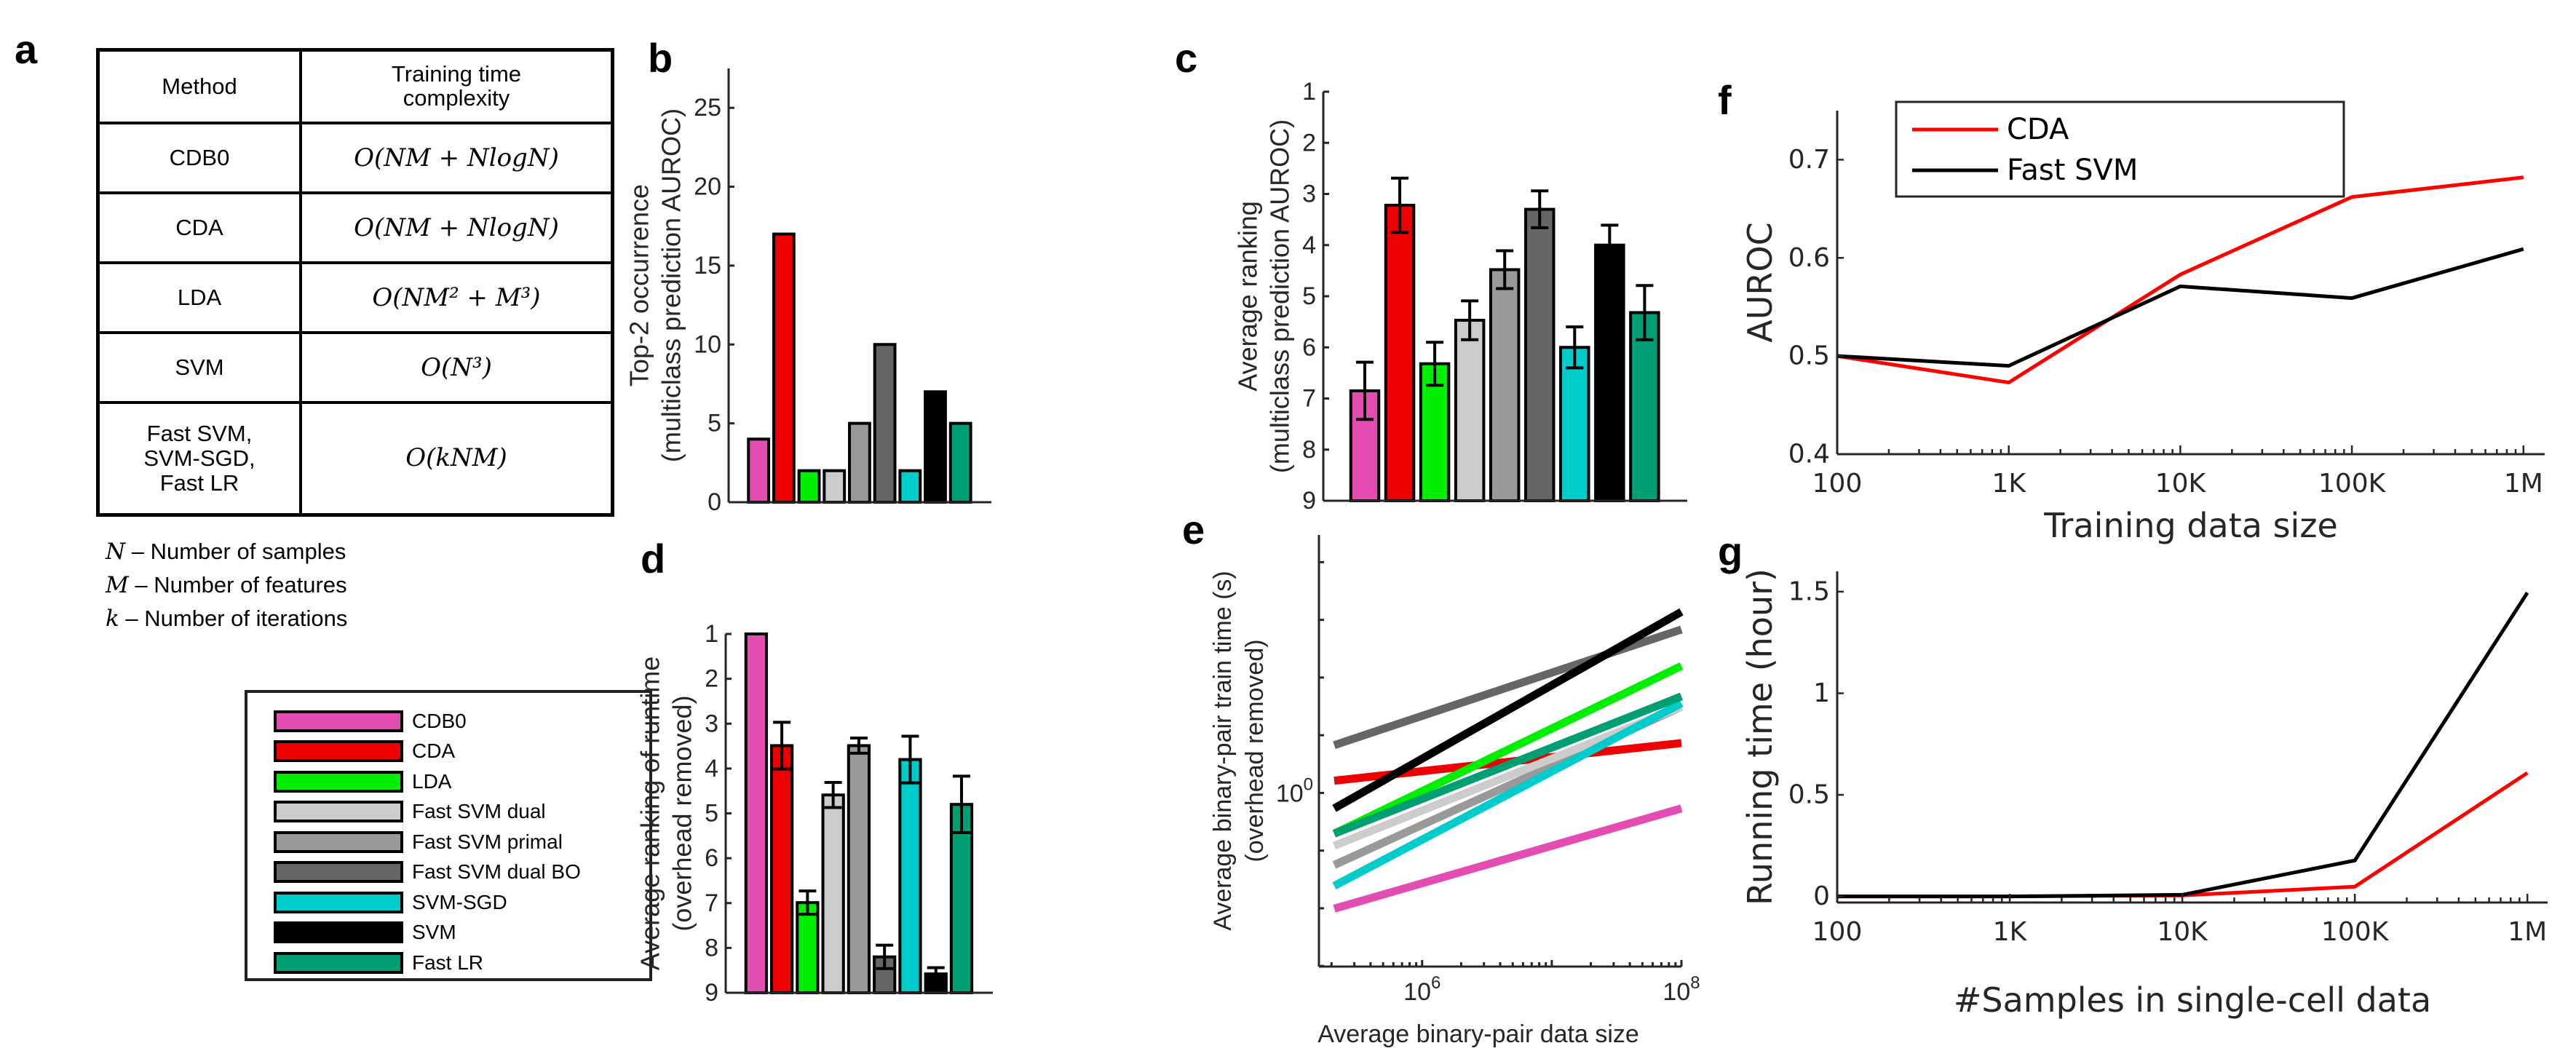 The image size is (2576, 1051). What do you see at coordinates (842, 292) in the screenshot?
I see `panel-b-bar-chart: 0 5 10 15 20 25` at bounding box center [842, 292].